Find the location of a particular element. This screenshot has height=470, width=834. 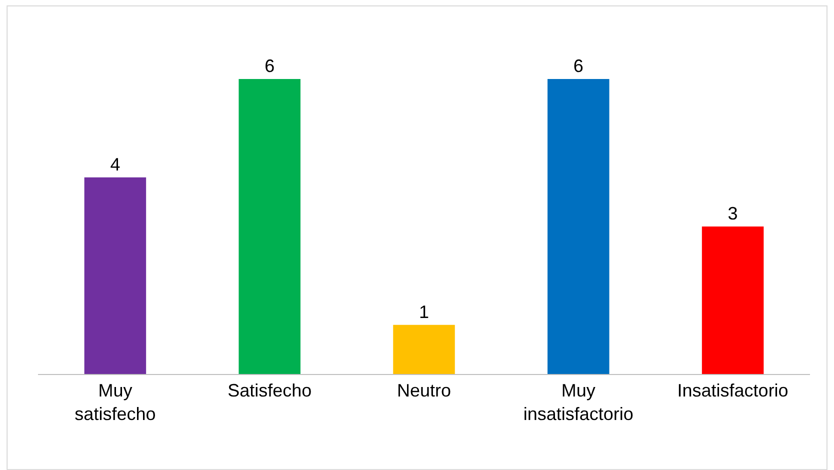

data-label: 1 is located at coordinates (424, 312).